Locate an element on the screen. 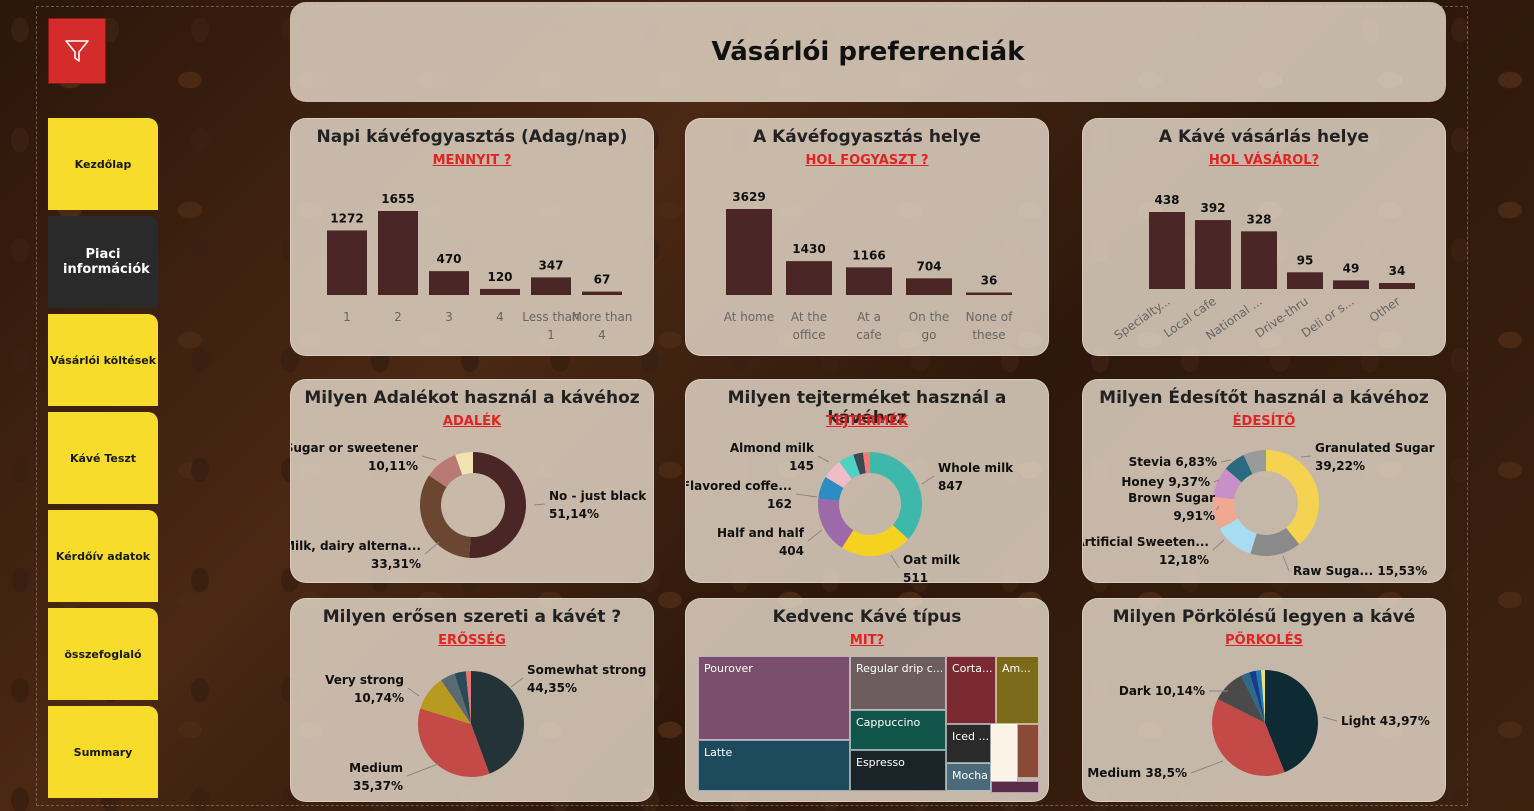  pie-value-label: 39,22% is located at coordinates (1340, 466).